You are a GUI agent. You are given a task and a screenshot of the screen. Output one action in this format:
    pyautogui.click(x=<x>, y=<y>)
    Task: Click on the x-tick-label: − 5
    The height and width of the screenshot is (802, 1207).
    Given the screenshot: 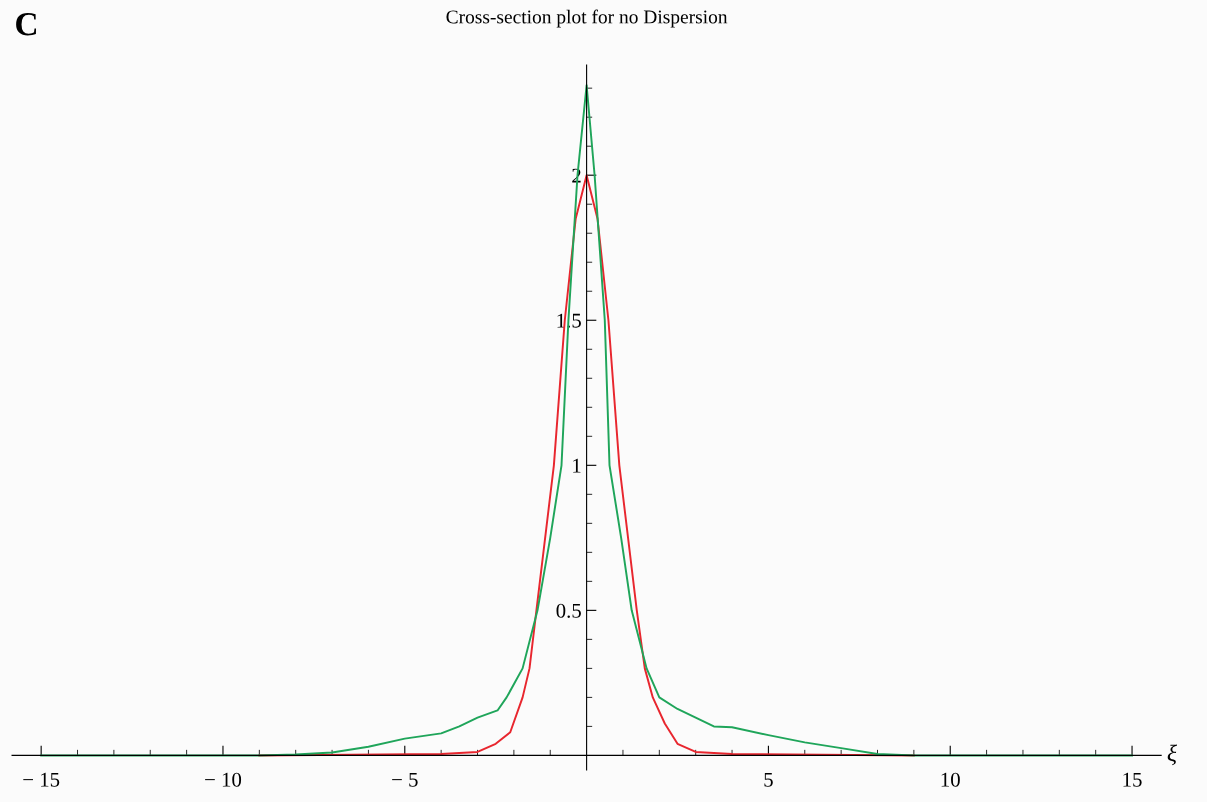 What is the action you would take?
    pyautogui.click(x=405, y=779)
    